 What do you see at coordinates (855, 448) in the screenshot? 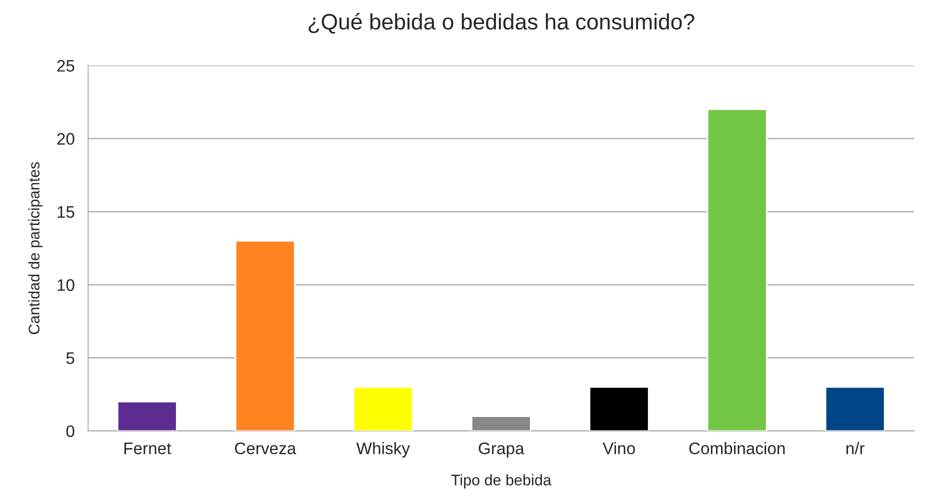
I see `x-tick-label: n/r` at bounding box center [855, 448].